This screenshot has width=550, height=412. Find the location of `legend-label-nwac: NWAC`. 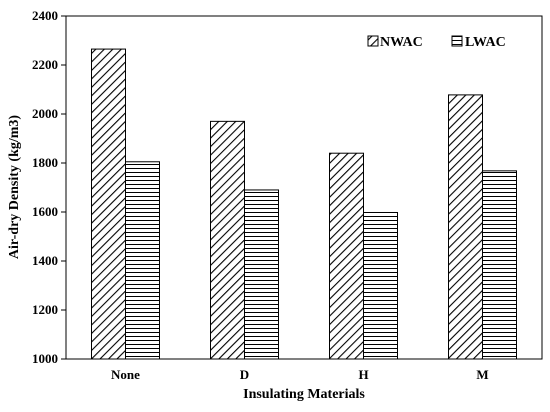

legend-label-nwac: NWAC is located at coordinates (401, 42).